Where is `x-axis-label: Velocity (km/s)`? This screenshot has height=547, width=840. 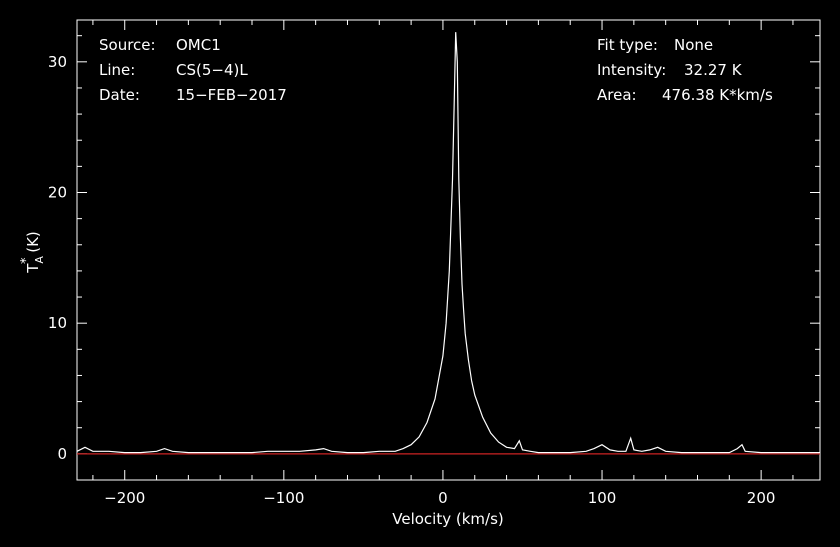
x-axis-label: Velocity (km/s) is located at coordinates (447, 519).